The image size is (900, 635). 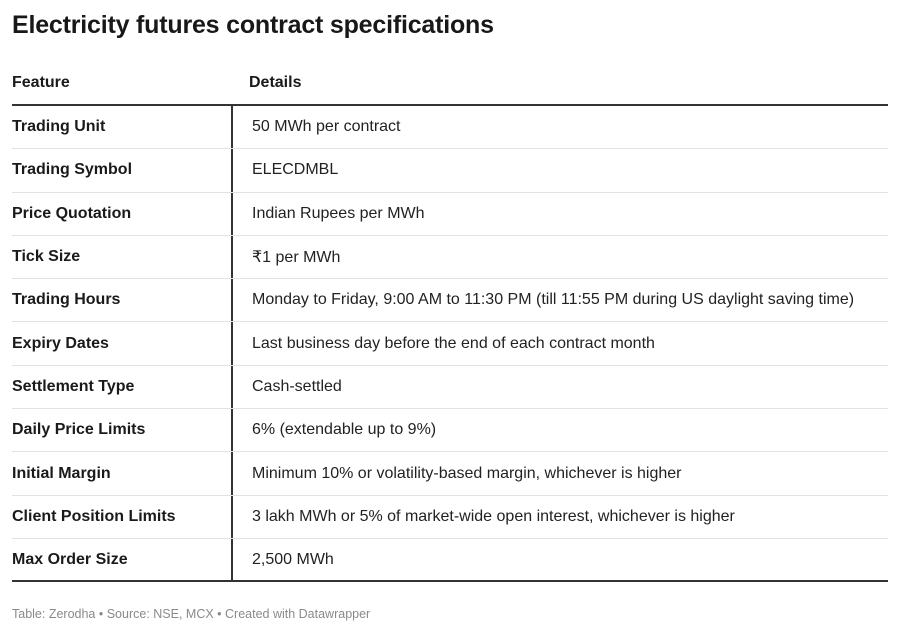 What do you see at coordinates (297, 386) in the screenshot?
I see `details-cell: Cash-settled` at bounding box center [297, 386].